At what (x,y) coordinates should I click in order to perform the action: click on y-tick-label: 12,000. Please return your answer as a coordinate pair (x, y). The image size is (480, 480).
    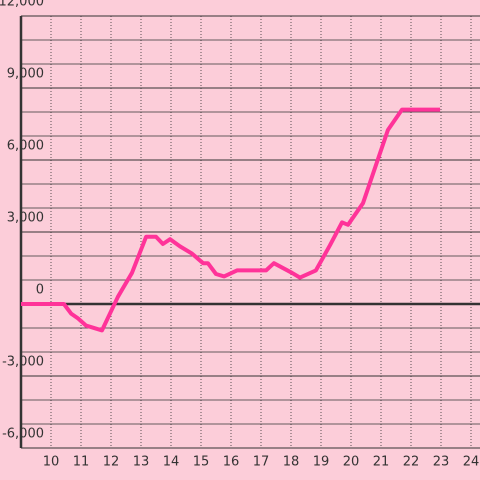
    Looking at the image, I should click on (22, 5).